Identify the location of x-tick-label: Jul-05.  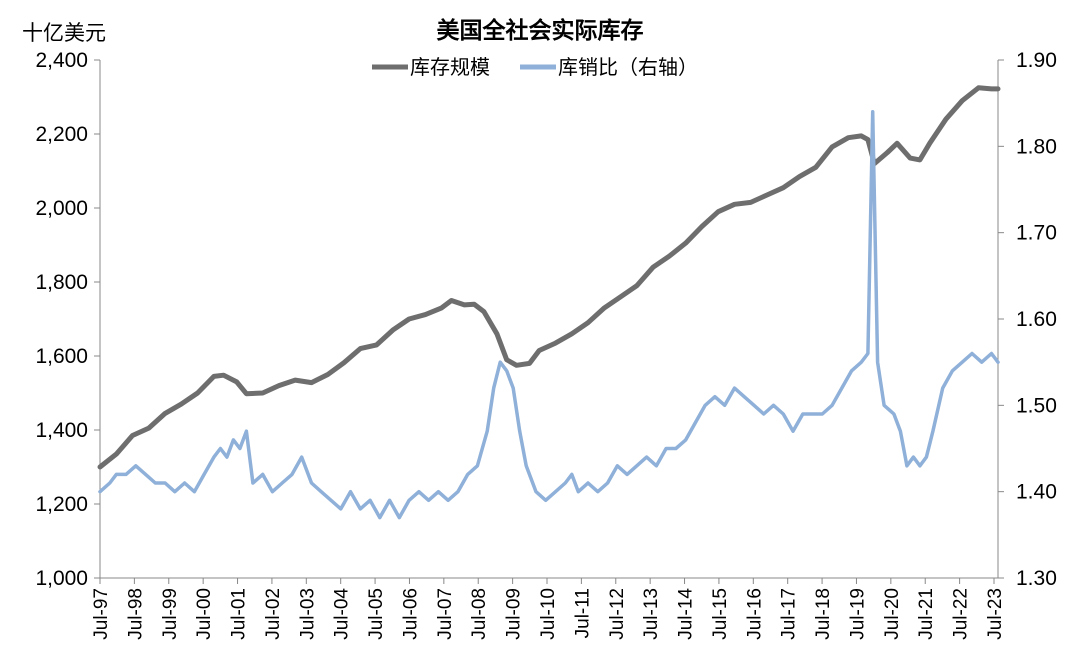
(376, 614).